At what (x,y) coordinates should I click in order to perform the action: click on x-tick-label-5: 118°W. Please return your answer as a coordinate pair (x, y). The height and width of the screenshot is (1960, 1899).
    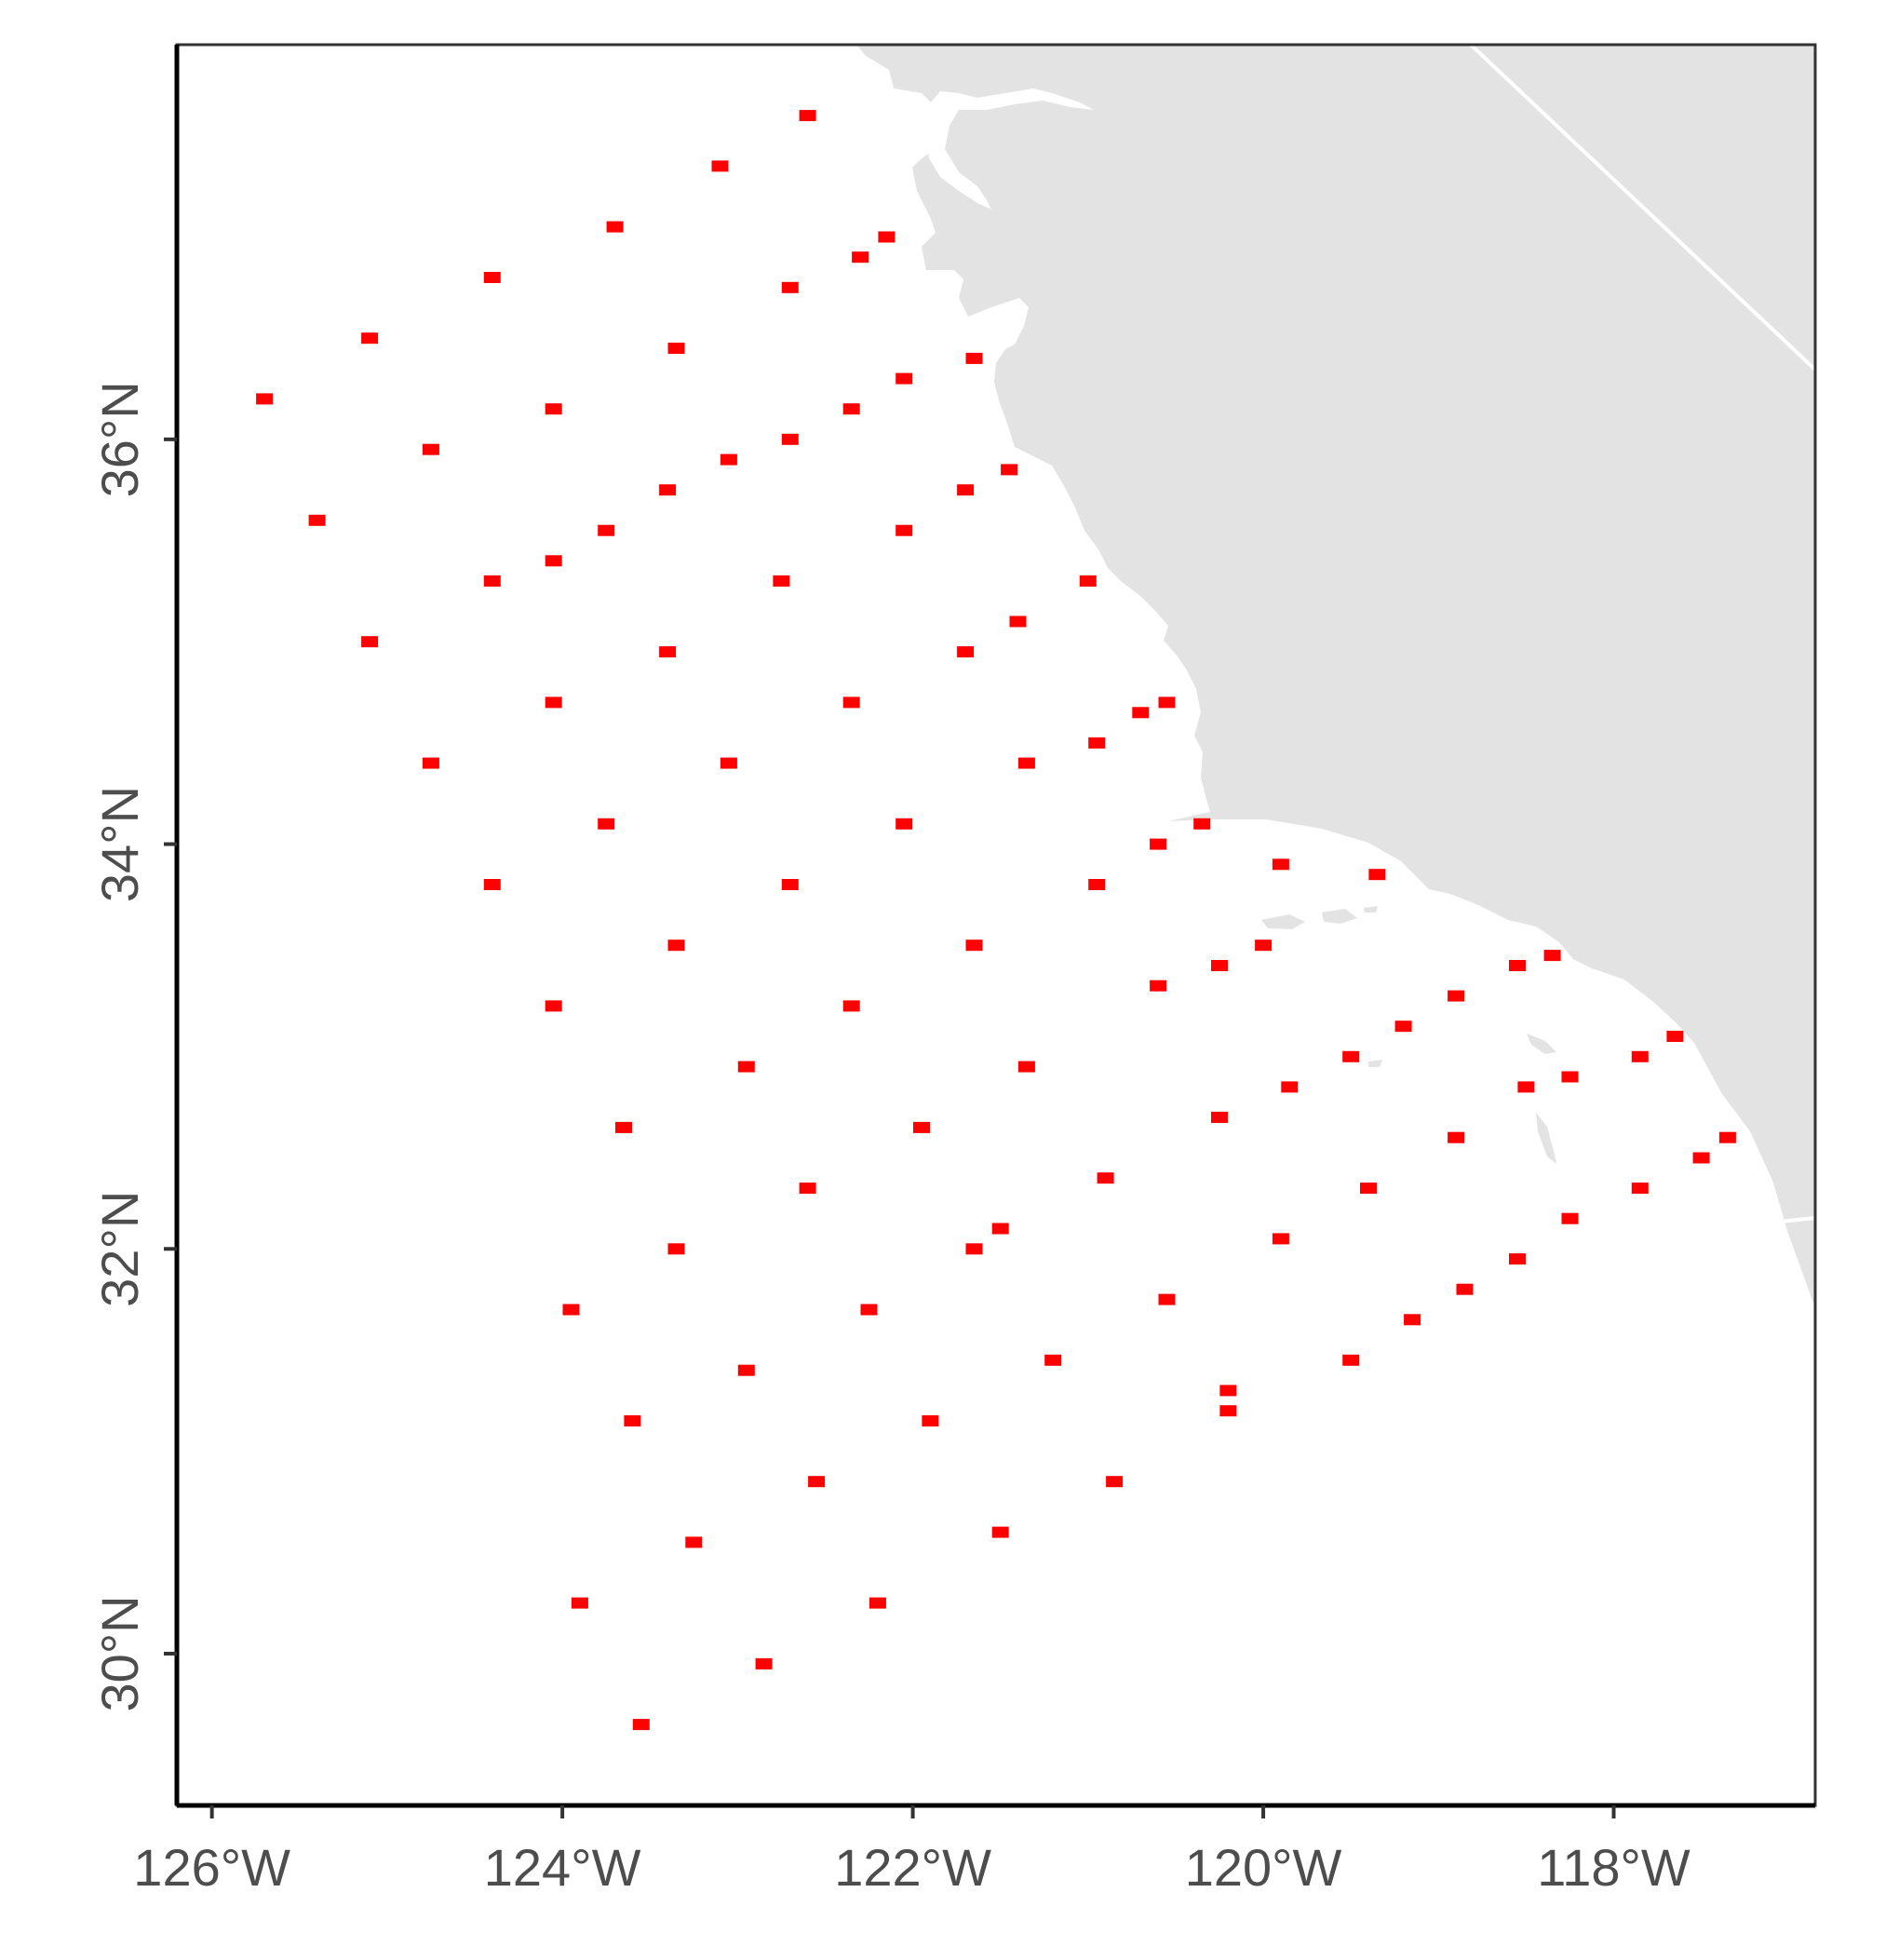
    Looking at the image, I should click on (1614, 1867).